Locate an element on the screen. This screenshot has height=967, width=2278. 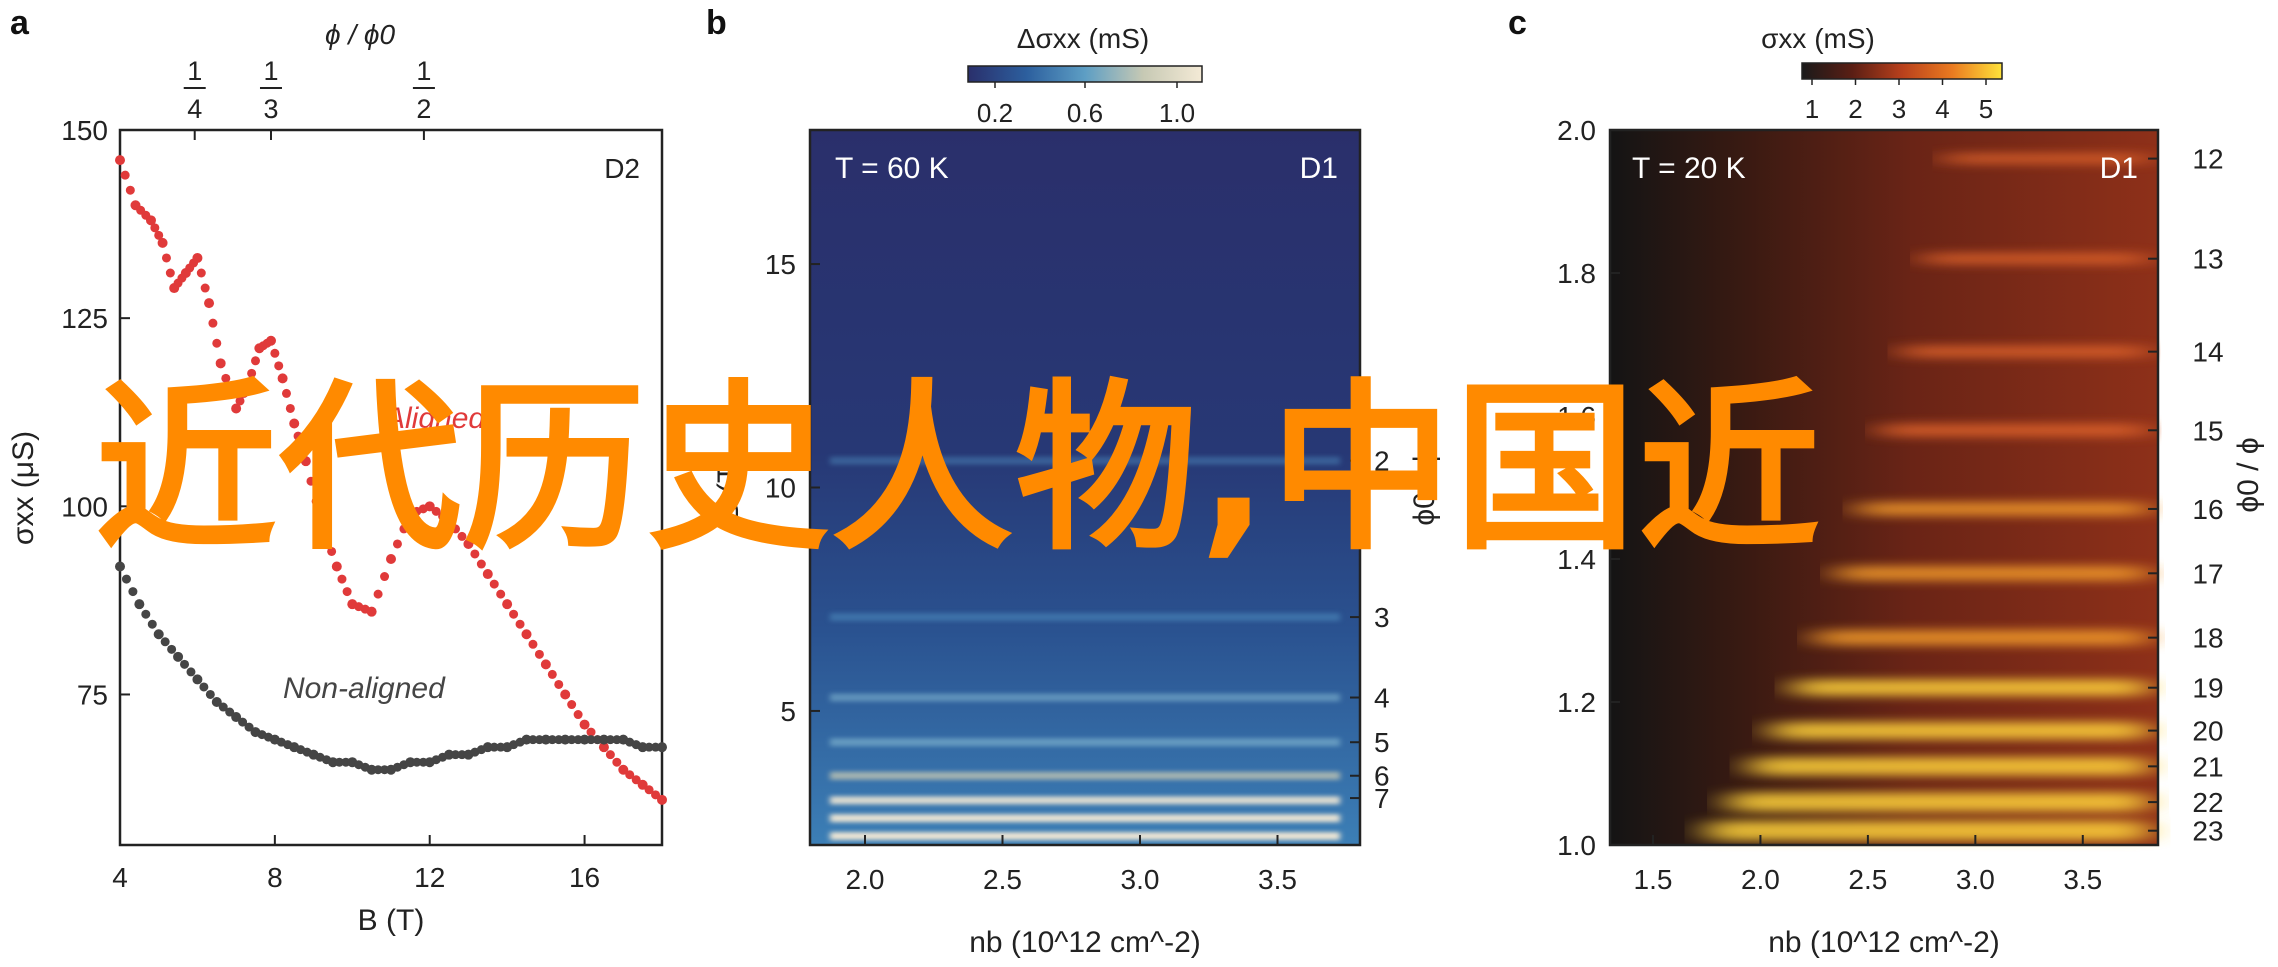
panel-c-ytick-label: 1.0 is located at coordinates (1576, 845).